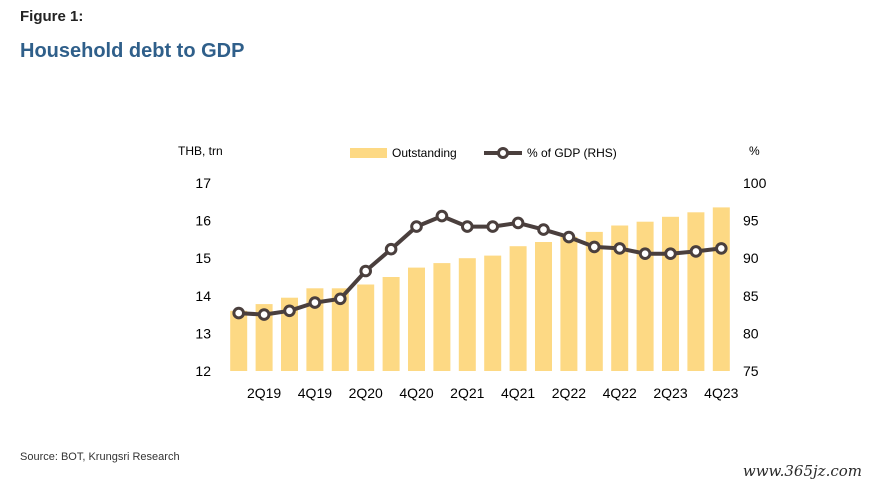  I want to click on chart-title: Household debt to GDP, so click(132, 51).